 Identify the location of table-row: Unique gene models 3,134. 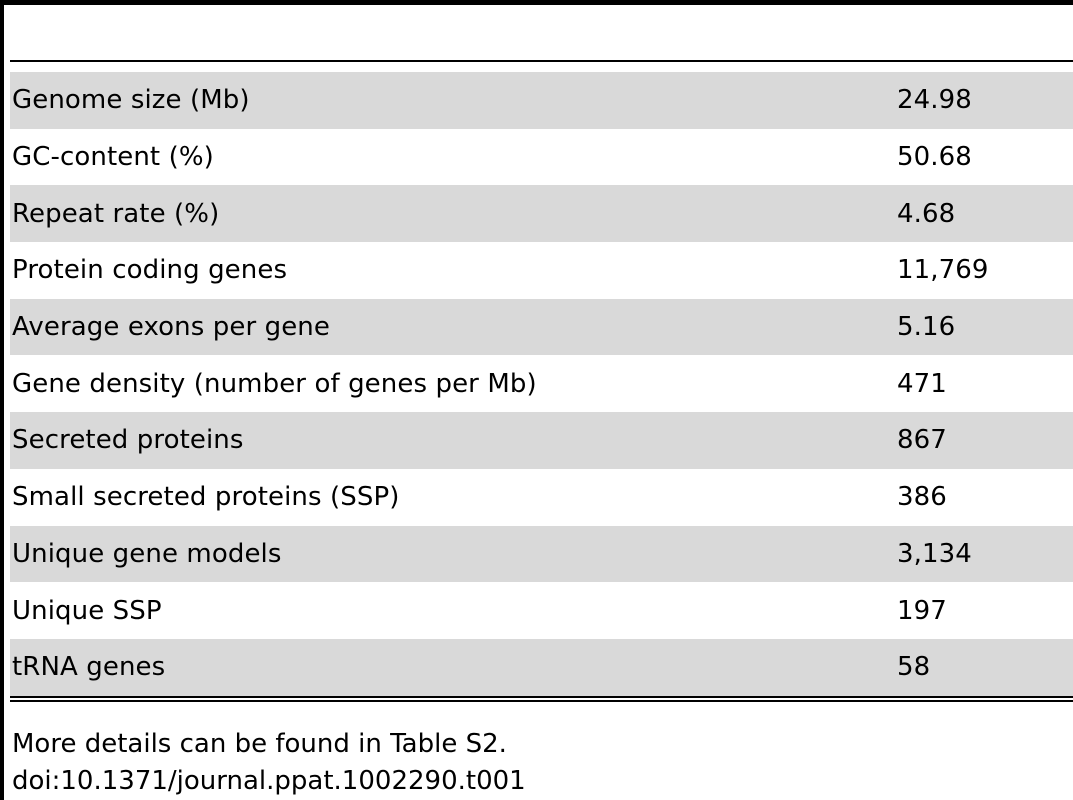
(541, 554).